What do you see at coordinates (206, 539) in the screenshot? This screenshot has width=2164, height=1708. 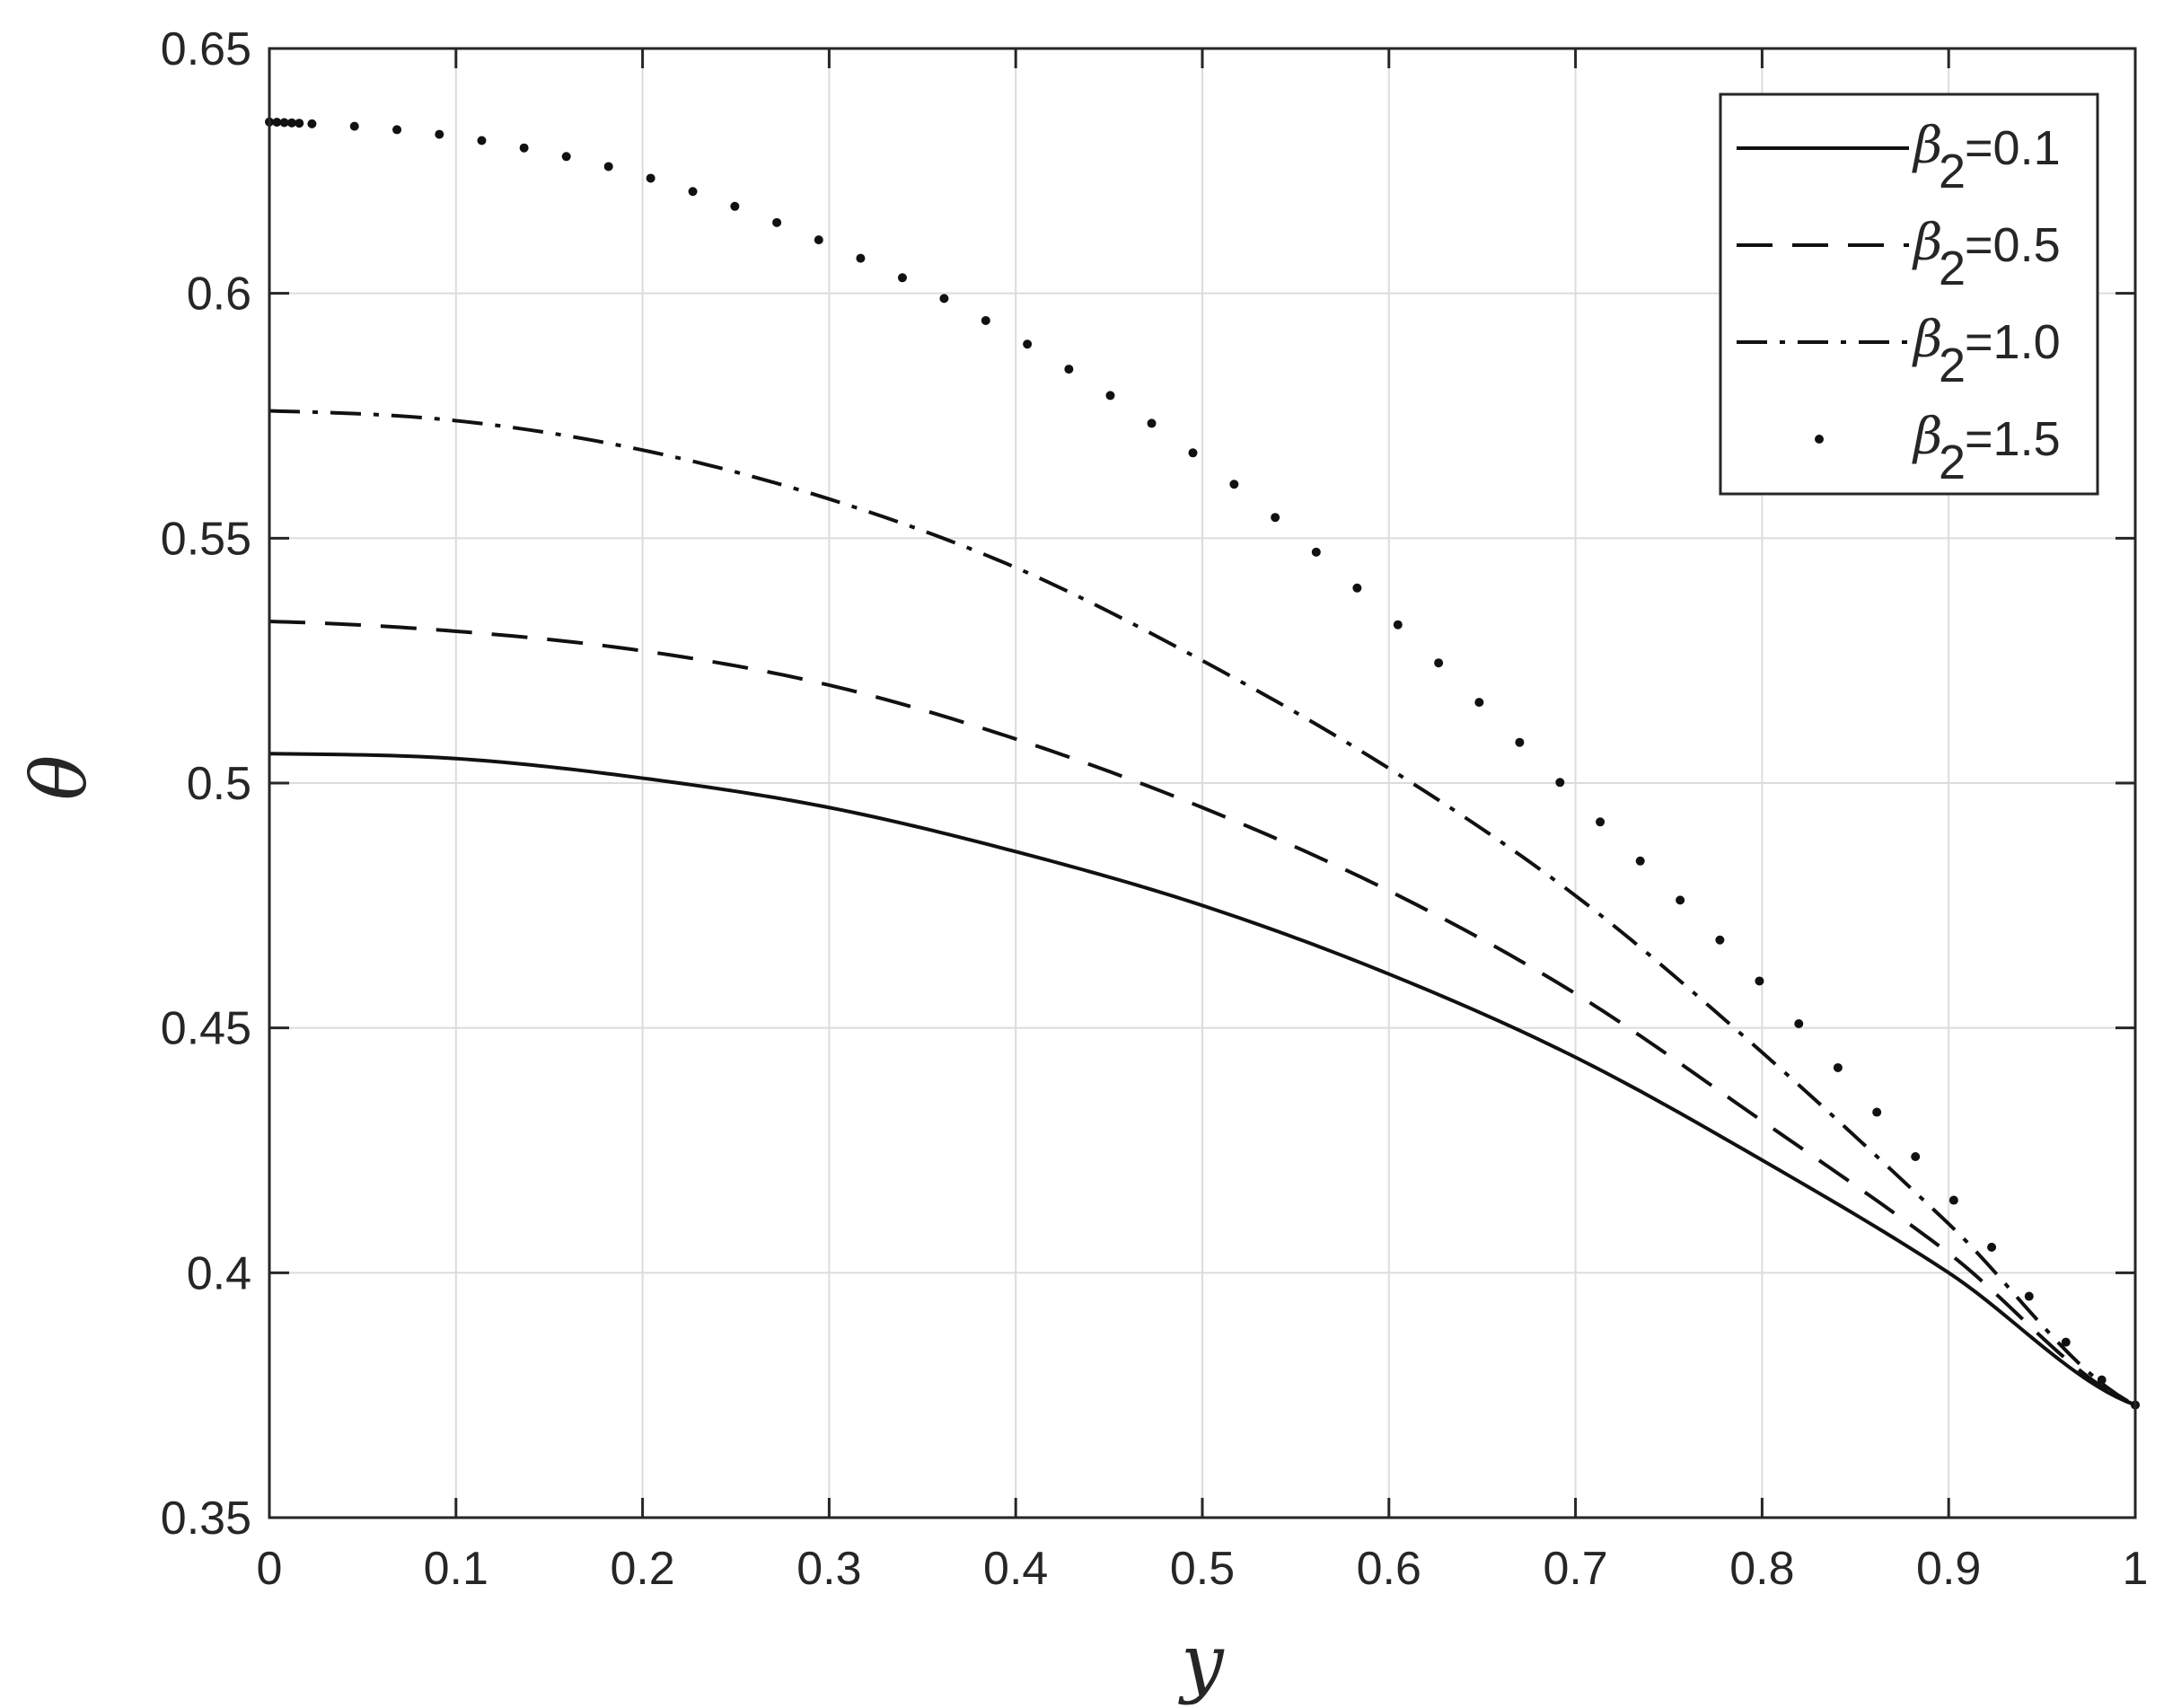 I see `y-tick-label: 0.55` at bounding box center [206, 539].